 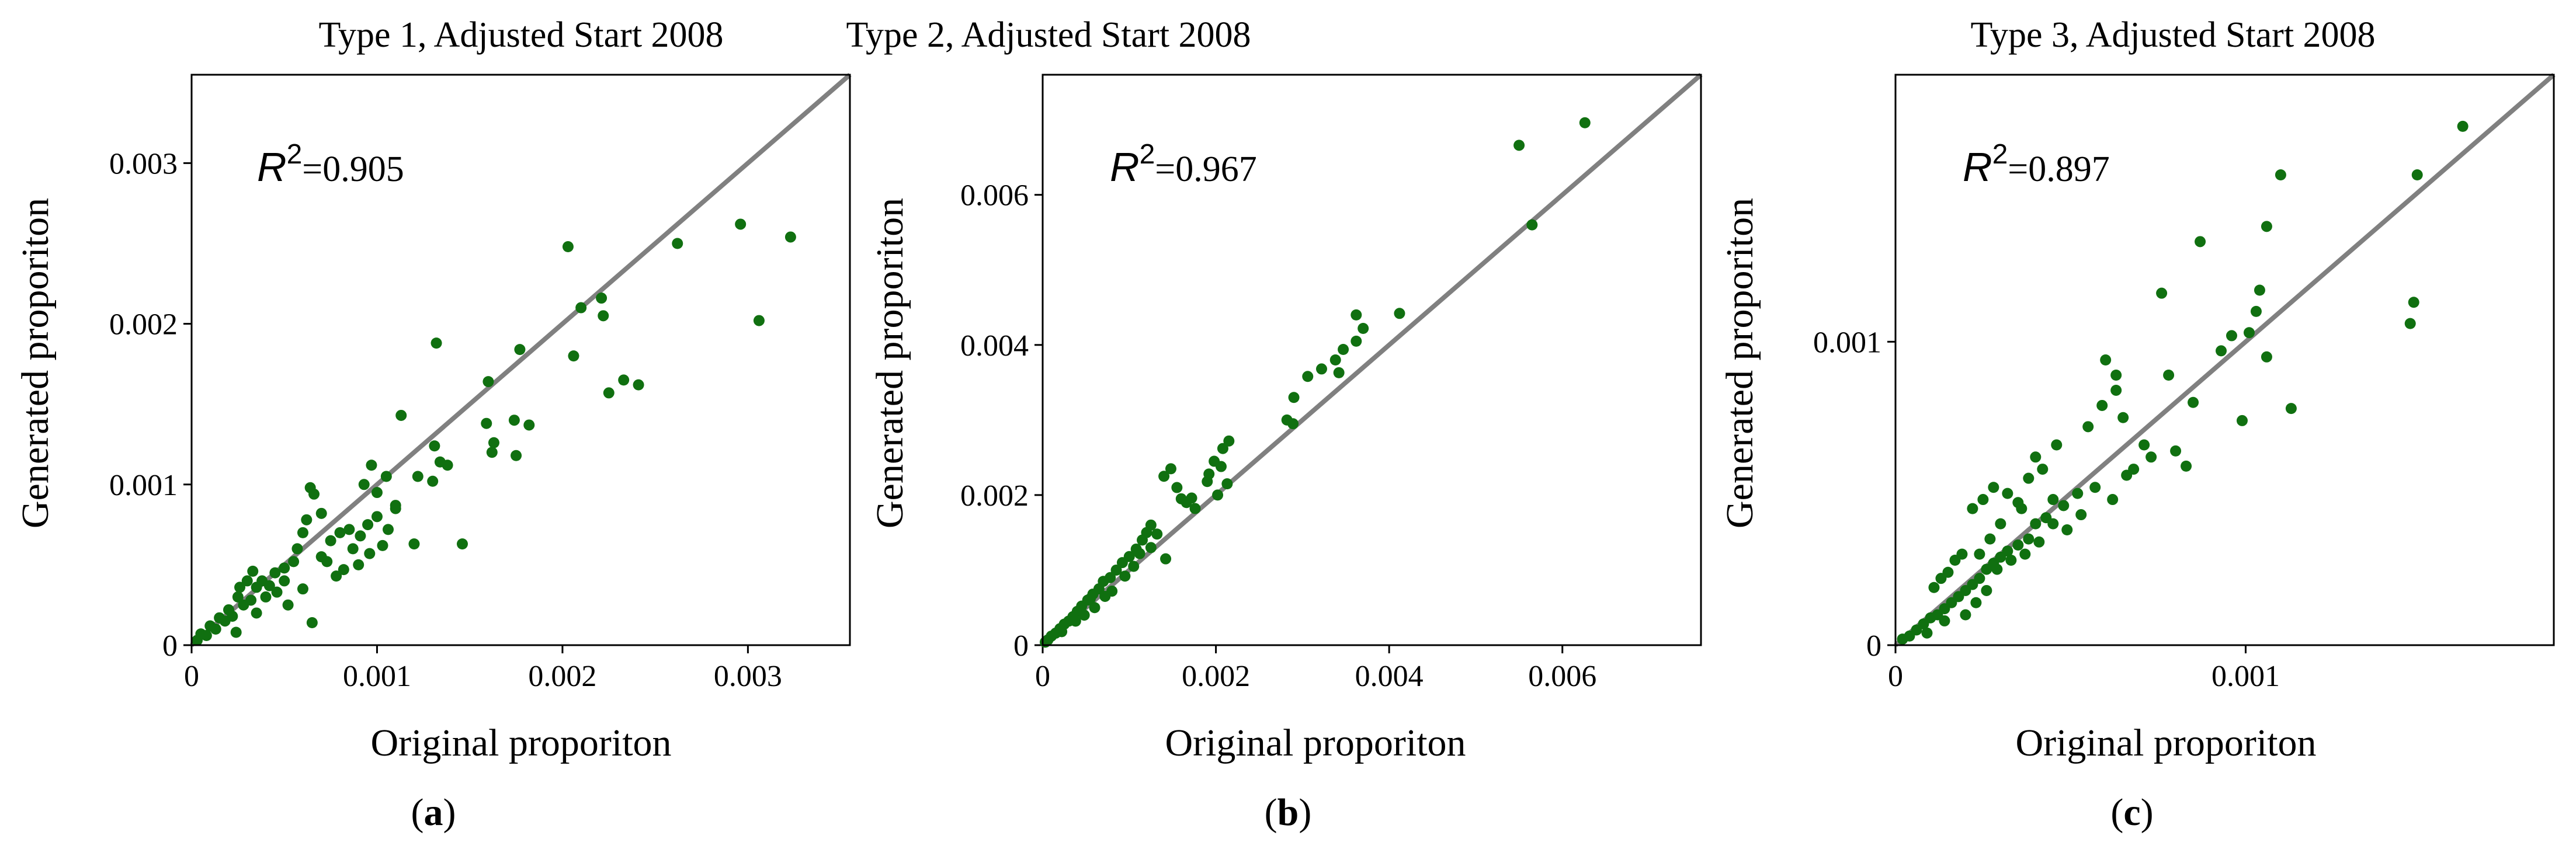 What do you see at coordinates (995, 346) in the screenshot?
I see `y-tick-label: 0.004` at bounding box center [995, 346].